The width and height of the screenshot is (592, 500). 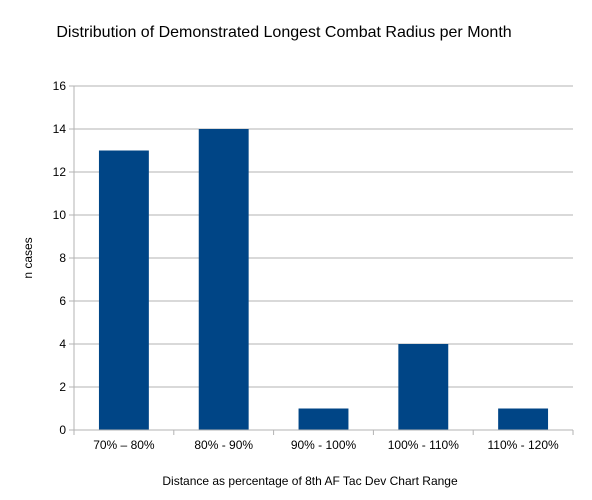 I want to click on y-tick-label: 0, so click(x=62, y=430).